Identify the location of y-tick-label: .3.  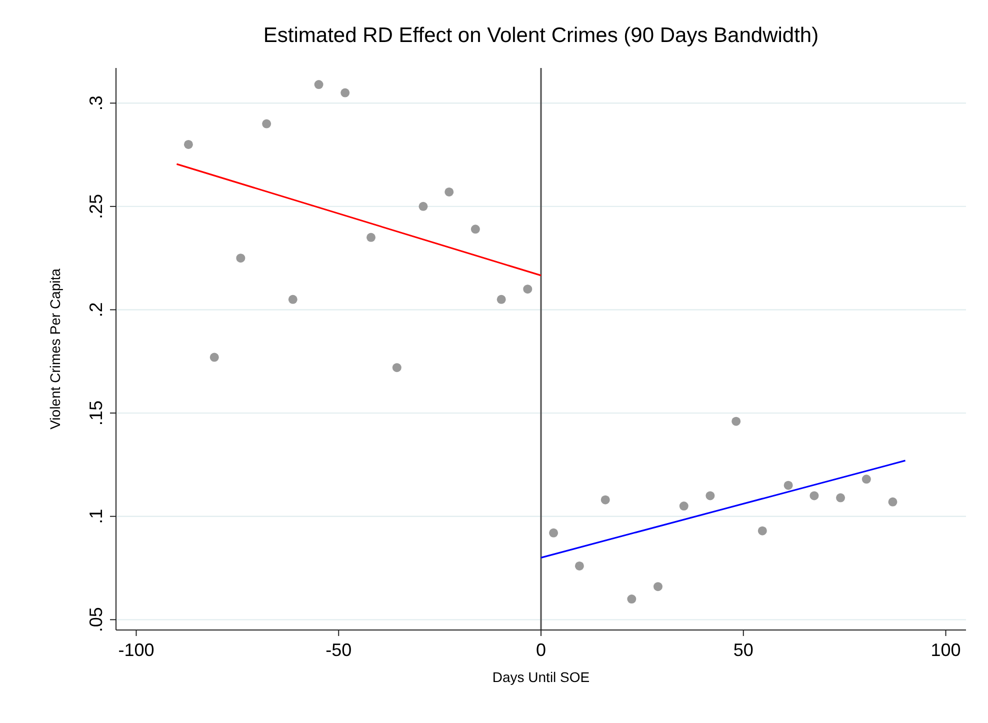
(96, 103).